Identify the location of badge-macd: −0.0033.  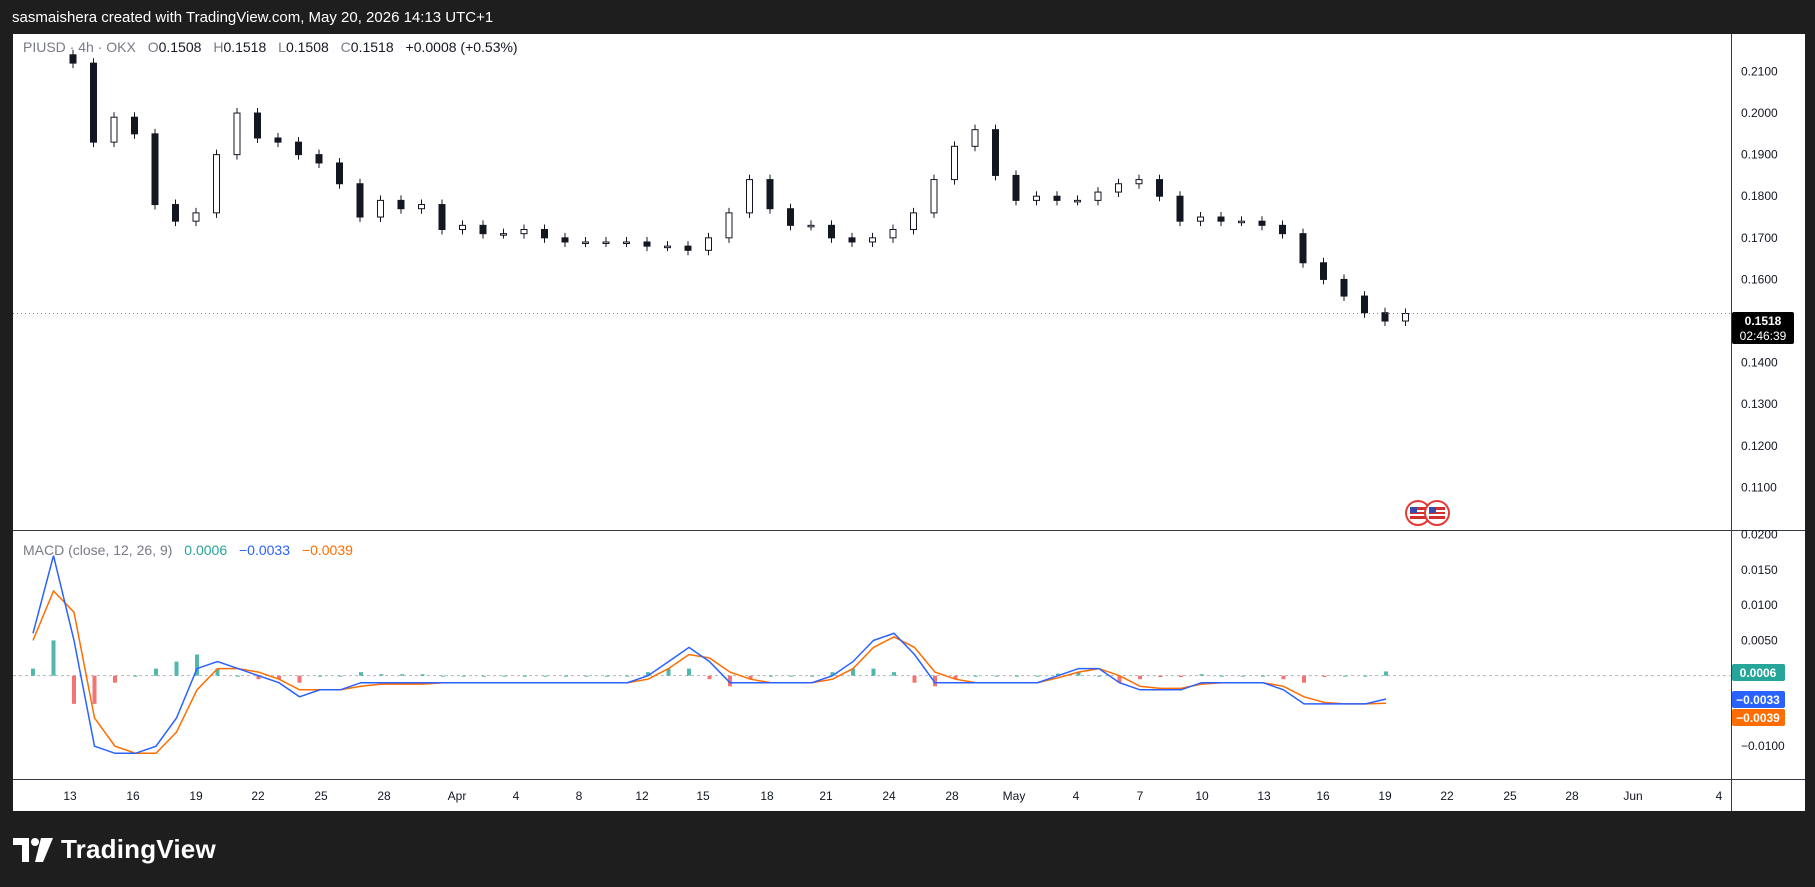
(1758, 700).